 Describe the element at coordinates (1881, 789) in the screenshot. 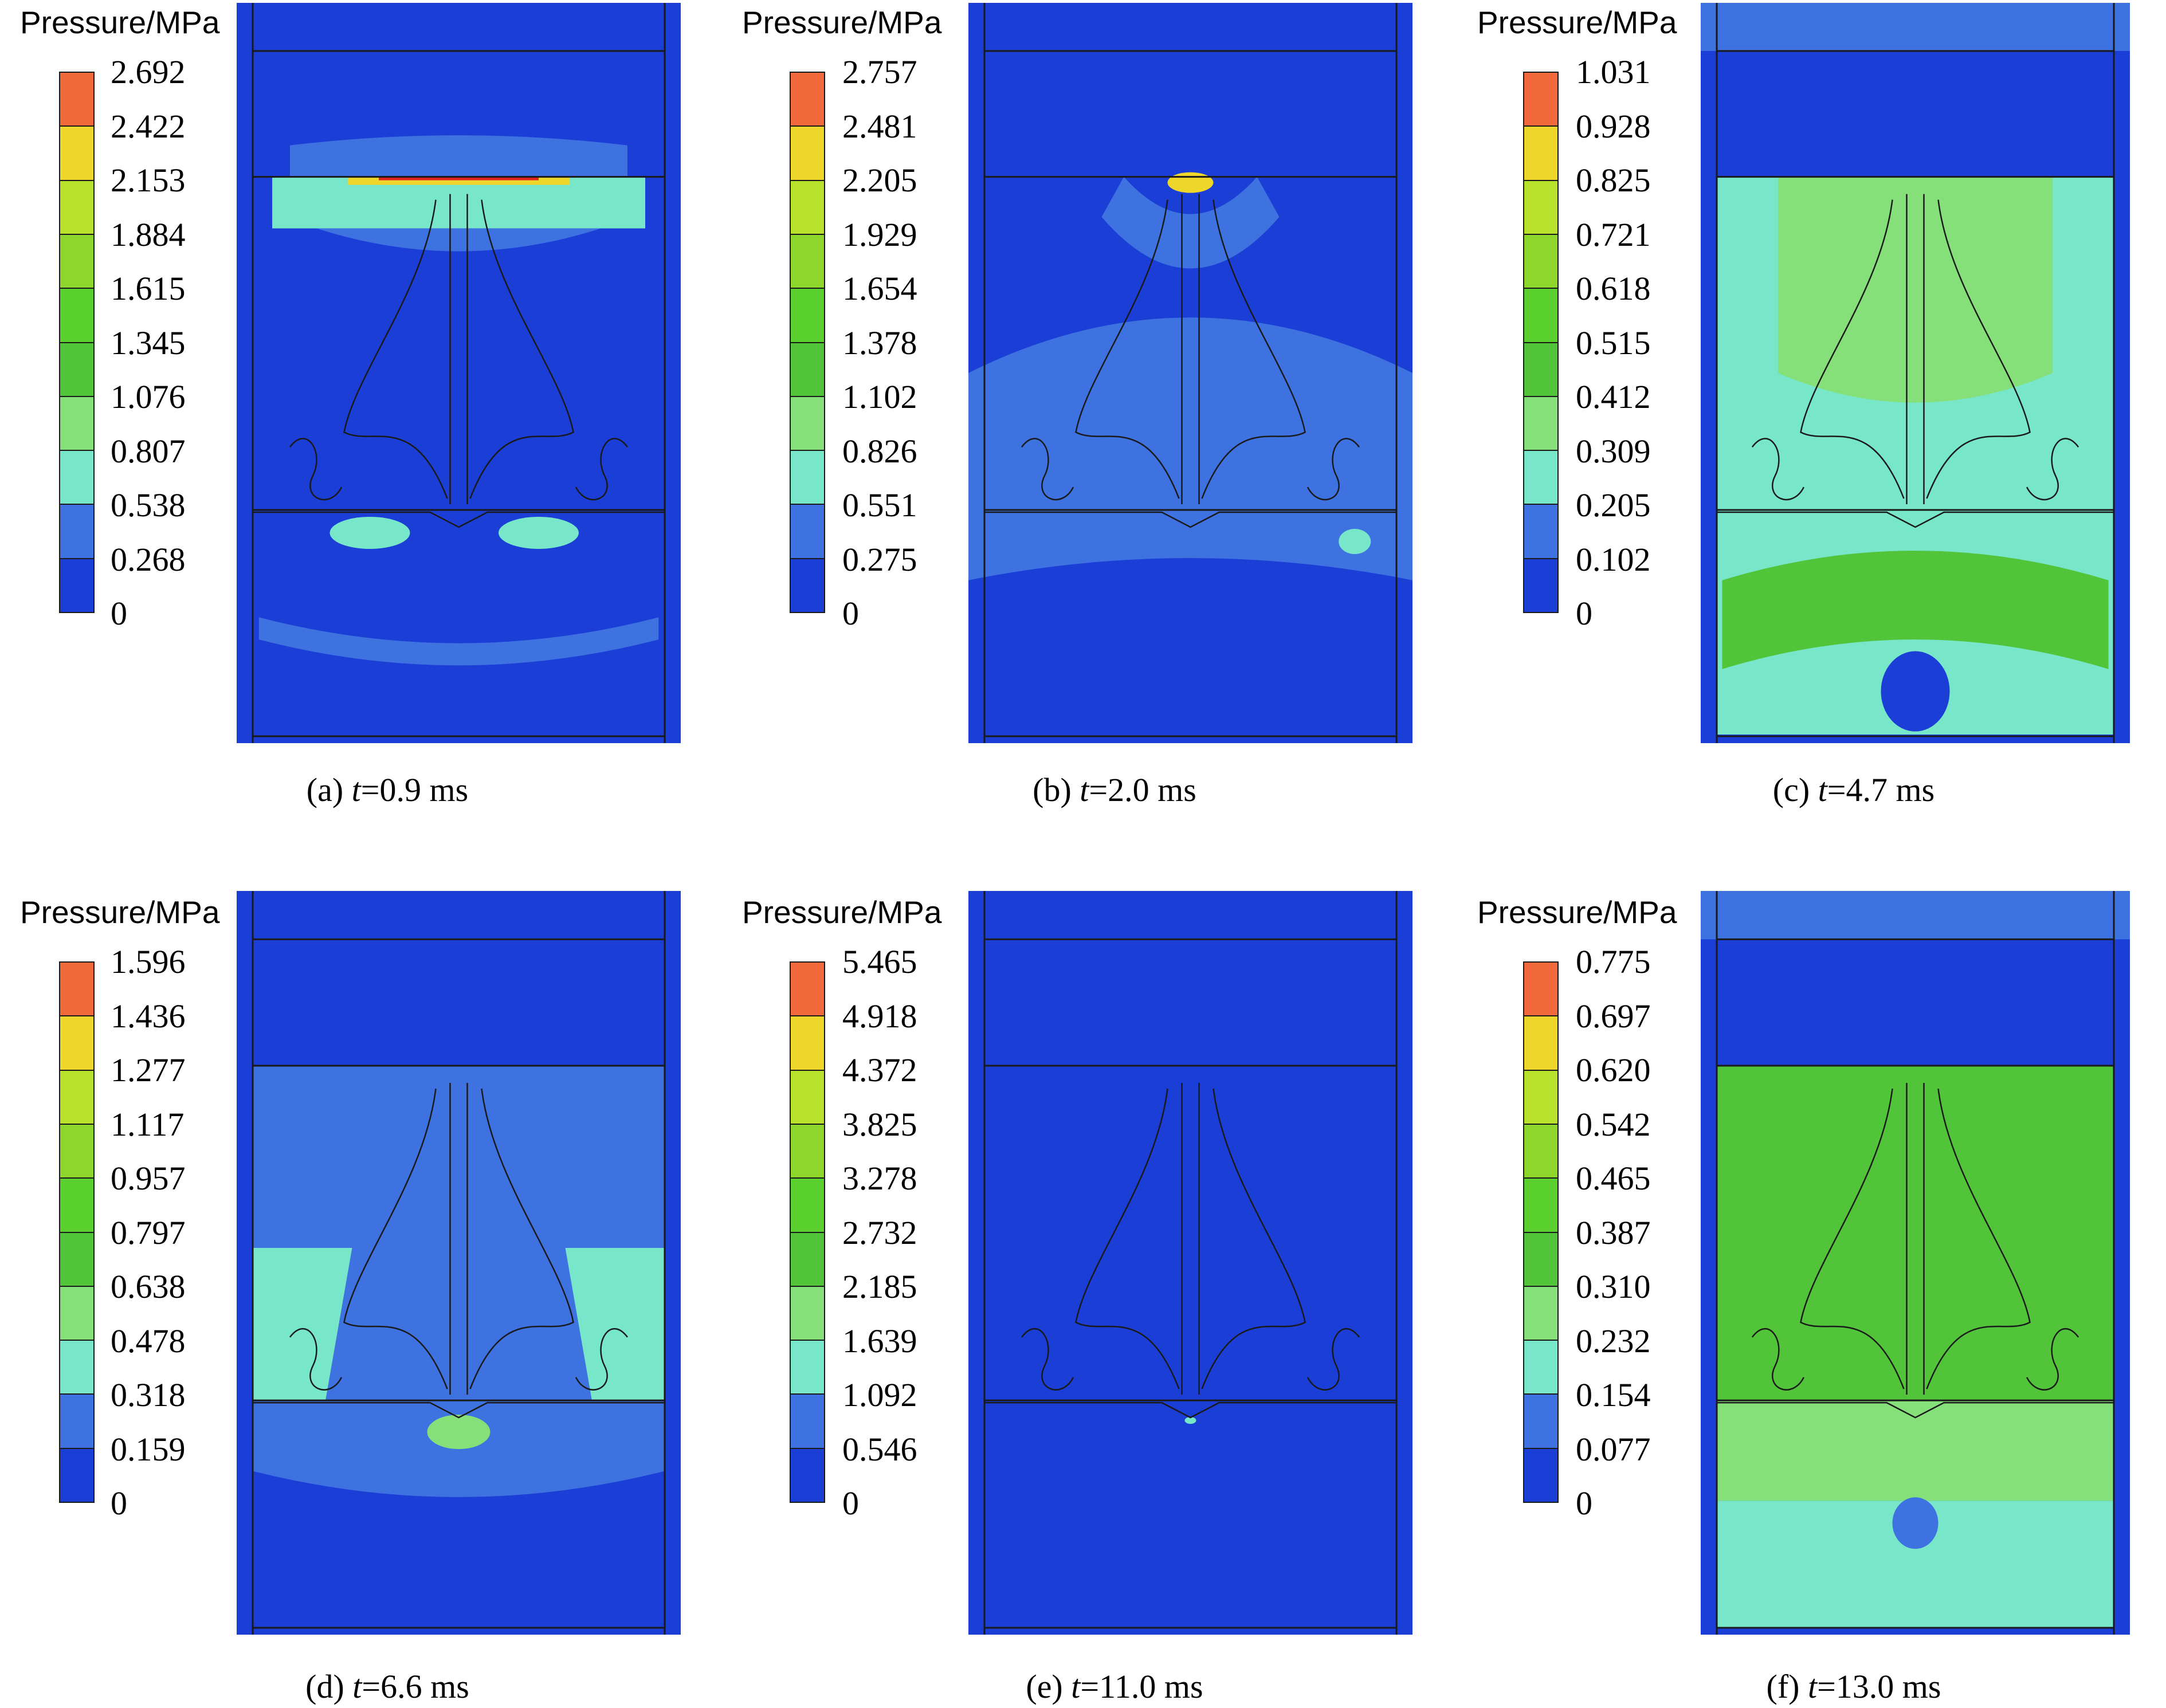

I see `caption-time-value: =4.7 ms` at that location.